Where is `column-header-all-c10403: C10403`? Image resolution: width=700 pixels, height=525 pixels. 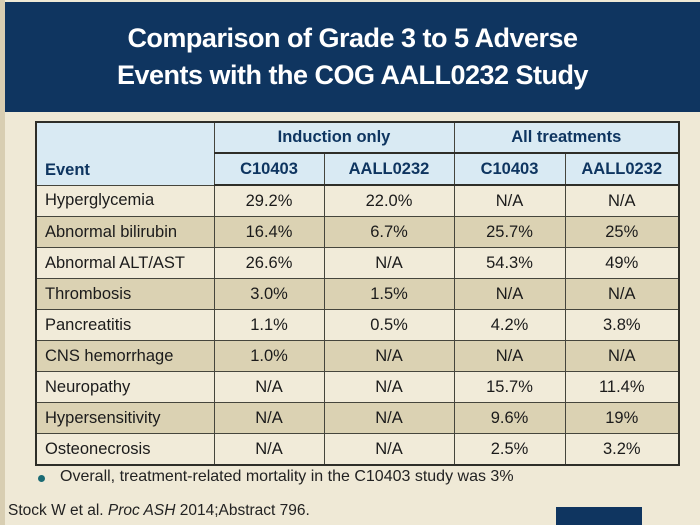 column-header-all-c10403: C10403 is located at coordinates (509, 169).